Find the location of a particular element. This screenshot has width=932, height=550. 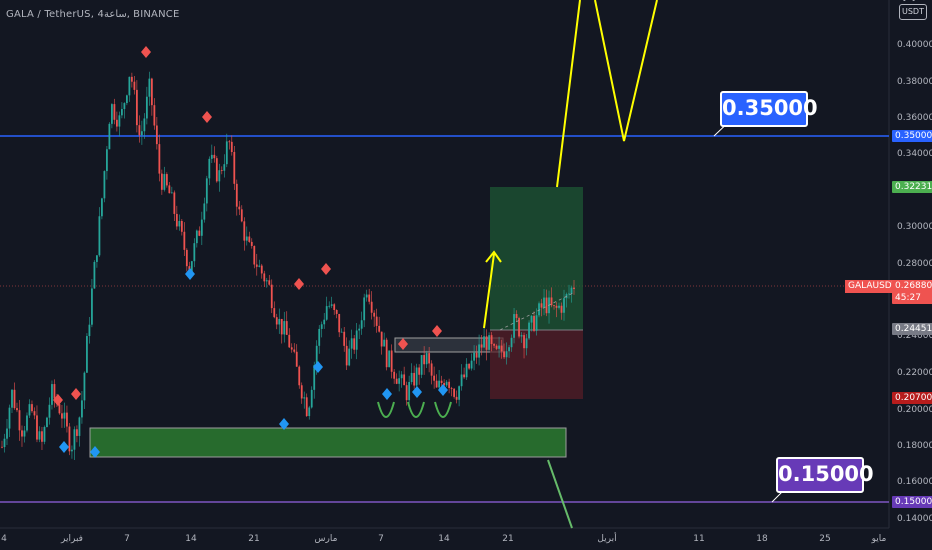

time-tick: 11 is located at coordinates (699, 539).